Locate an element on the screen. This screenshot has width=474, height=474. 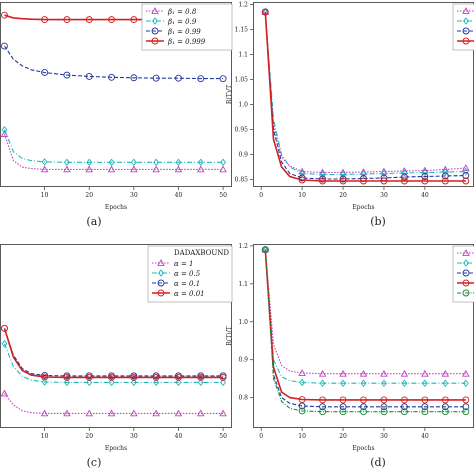
panel-b-label: (b) is located at coordinates (378, 221).